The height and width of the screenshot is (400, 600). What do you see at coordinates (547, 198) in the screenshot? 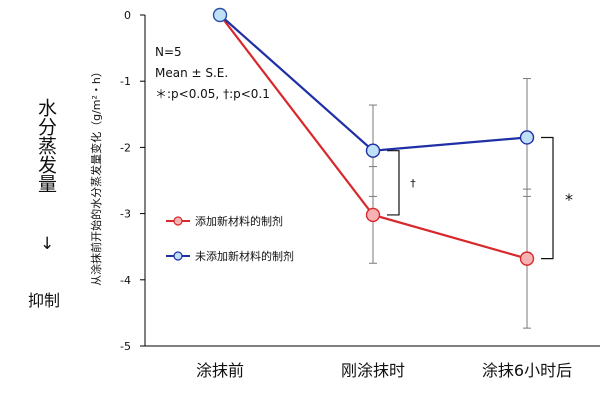
I see `significance-bracket-star` at bounding box center [547, 198].